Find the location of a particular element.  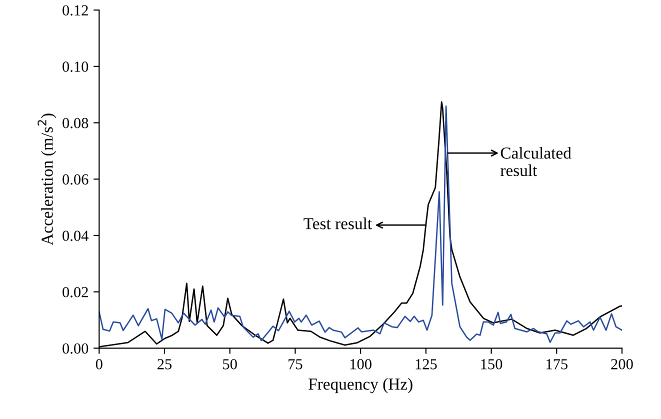

y-axis-title: Acceleration (m/s$^{2}$) is located at coordinates (47, 180).